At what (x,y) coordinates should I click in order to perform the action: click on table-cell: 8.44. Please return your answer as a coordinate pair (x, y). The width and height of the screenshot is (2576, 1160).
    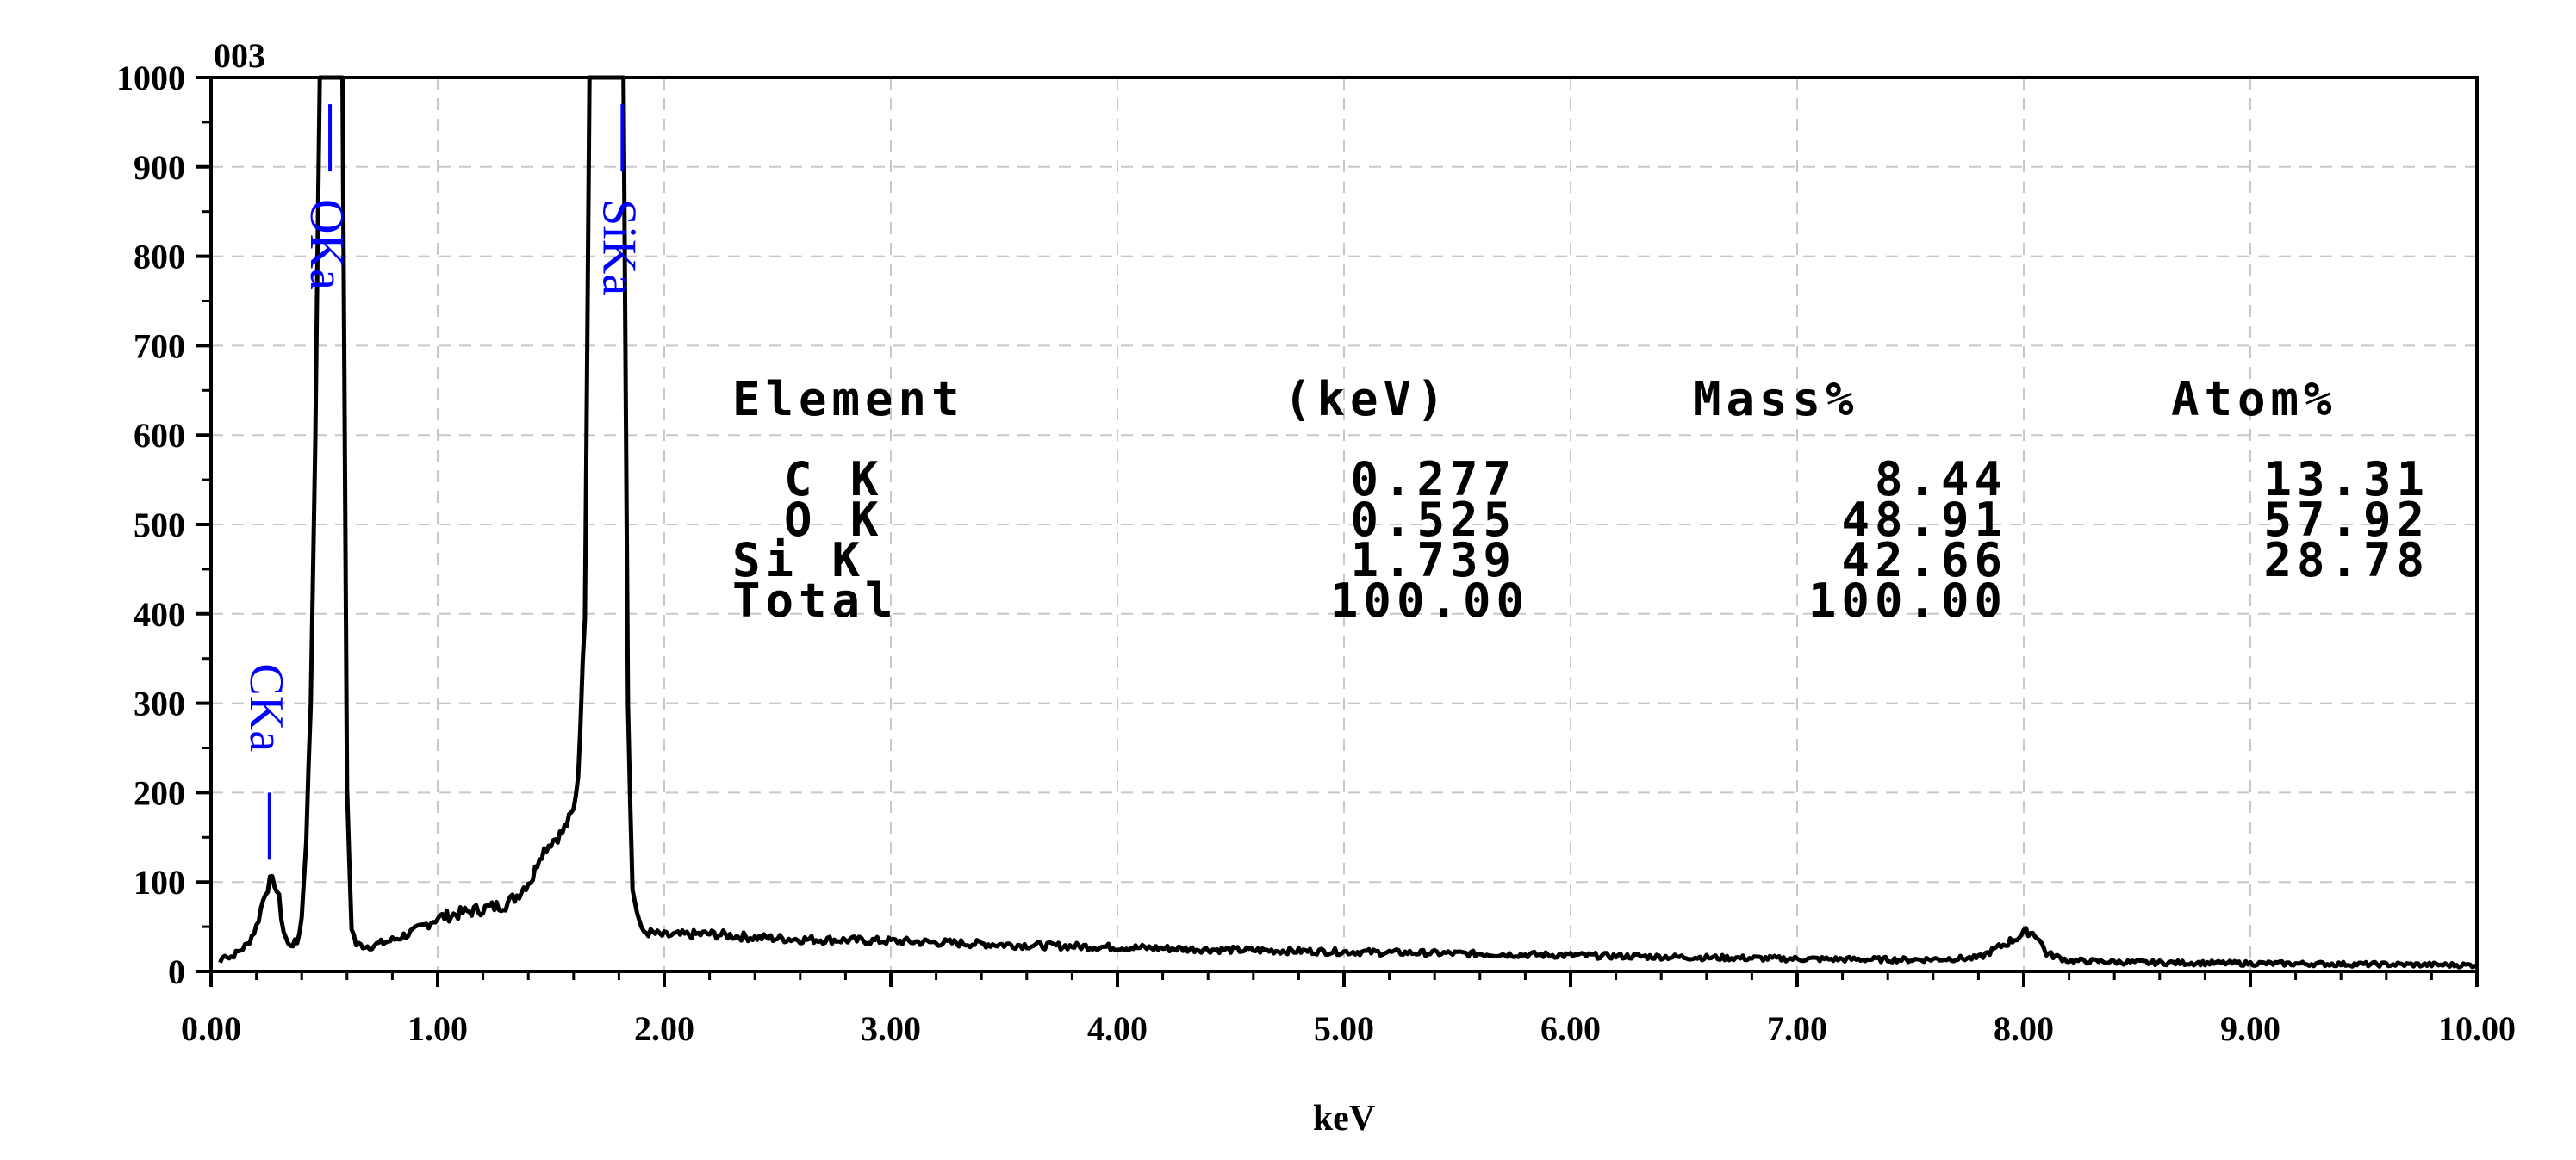
    Looking at the image, I should click on (1941, 479).